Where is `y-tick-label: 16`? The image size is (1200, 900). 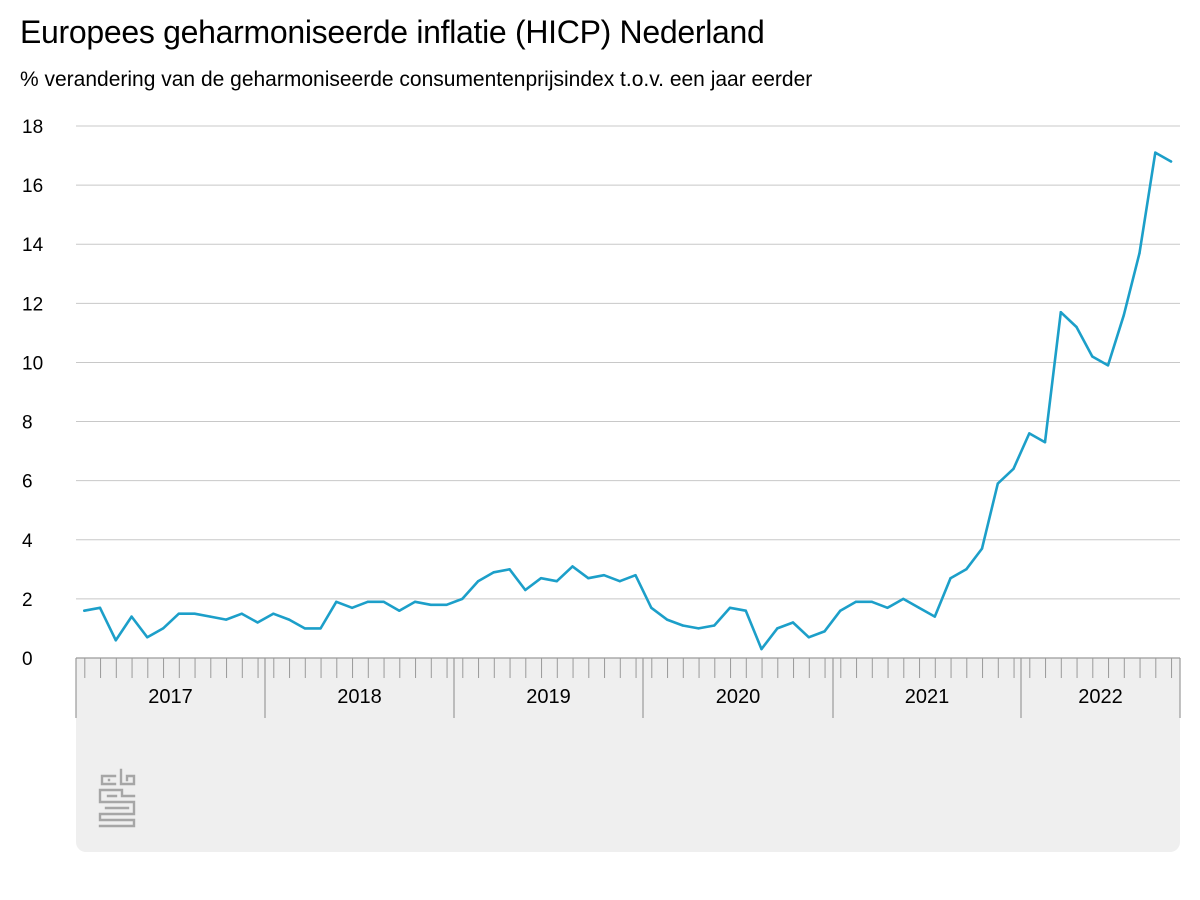 y-tick-label: 16 is located at coordinates (32, 186).